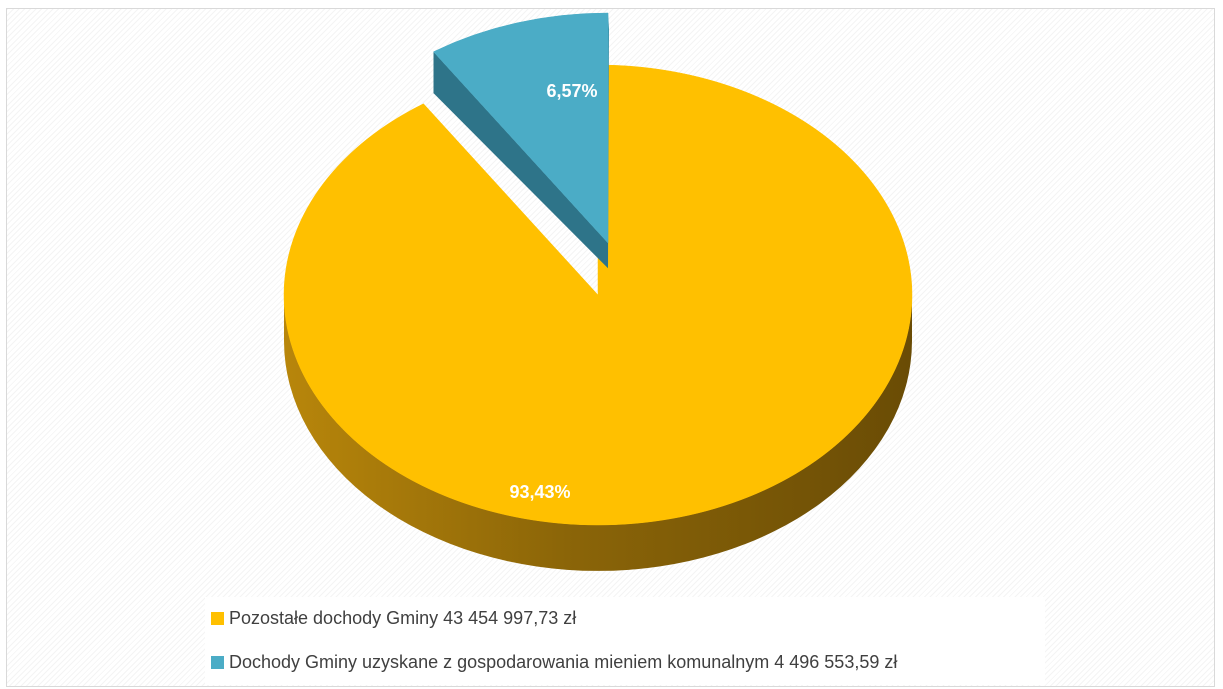 The image size is (1223, 689). I want to click on pie-slice-side-municipal-property-income, so click(520, 160).